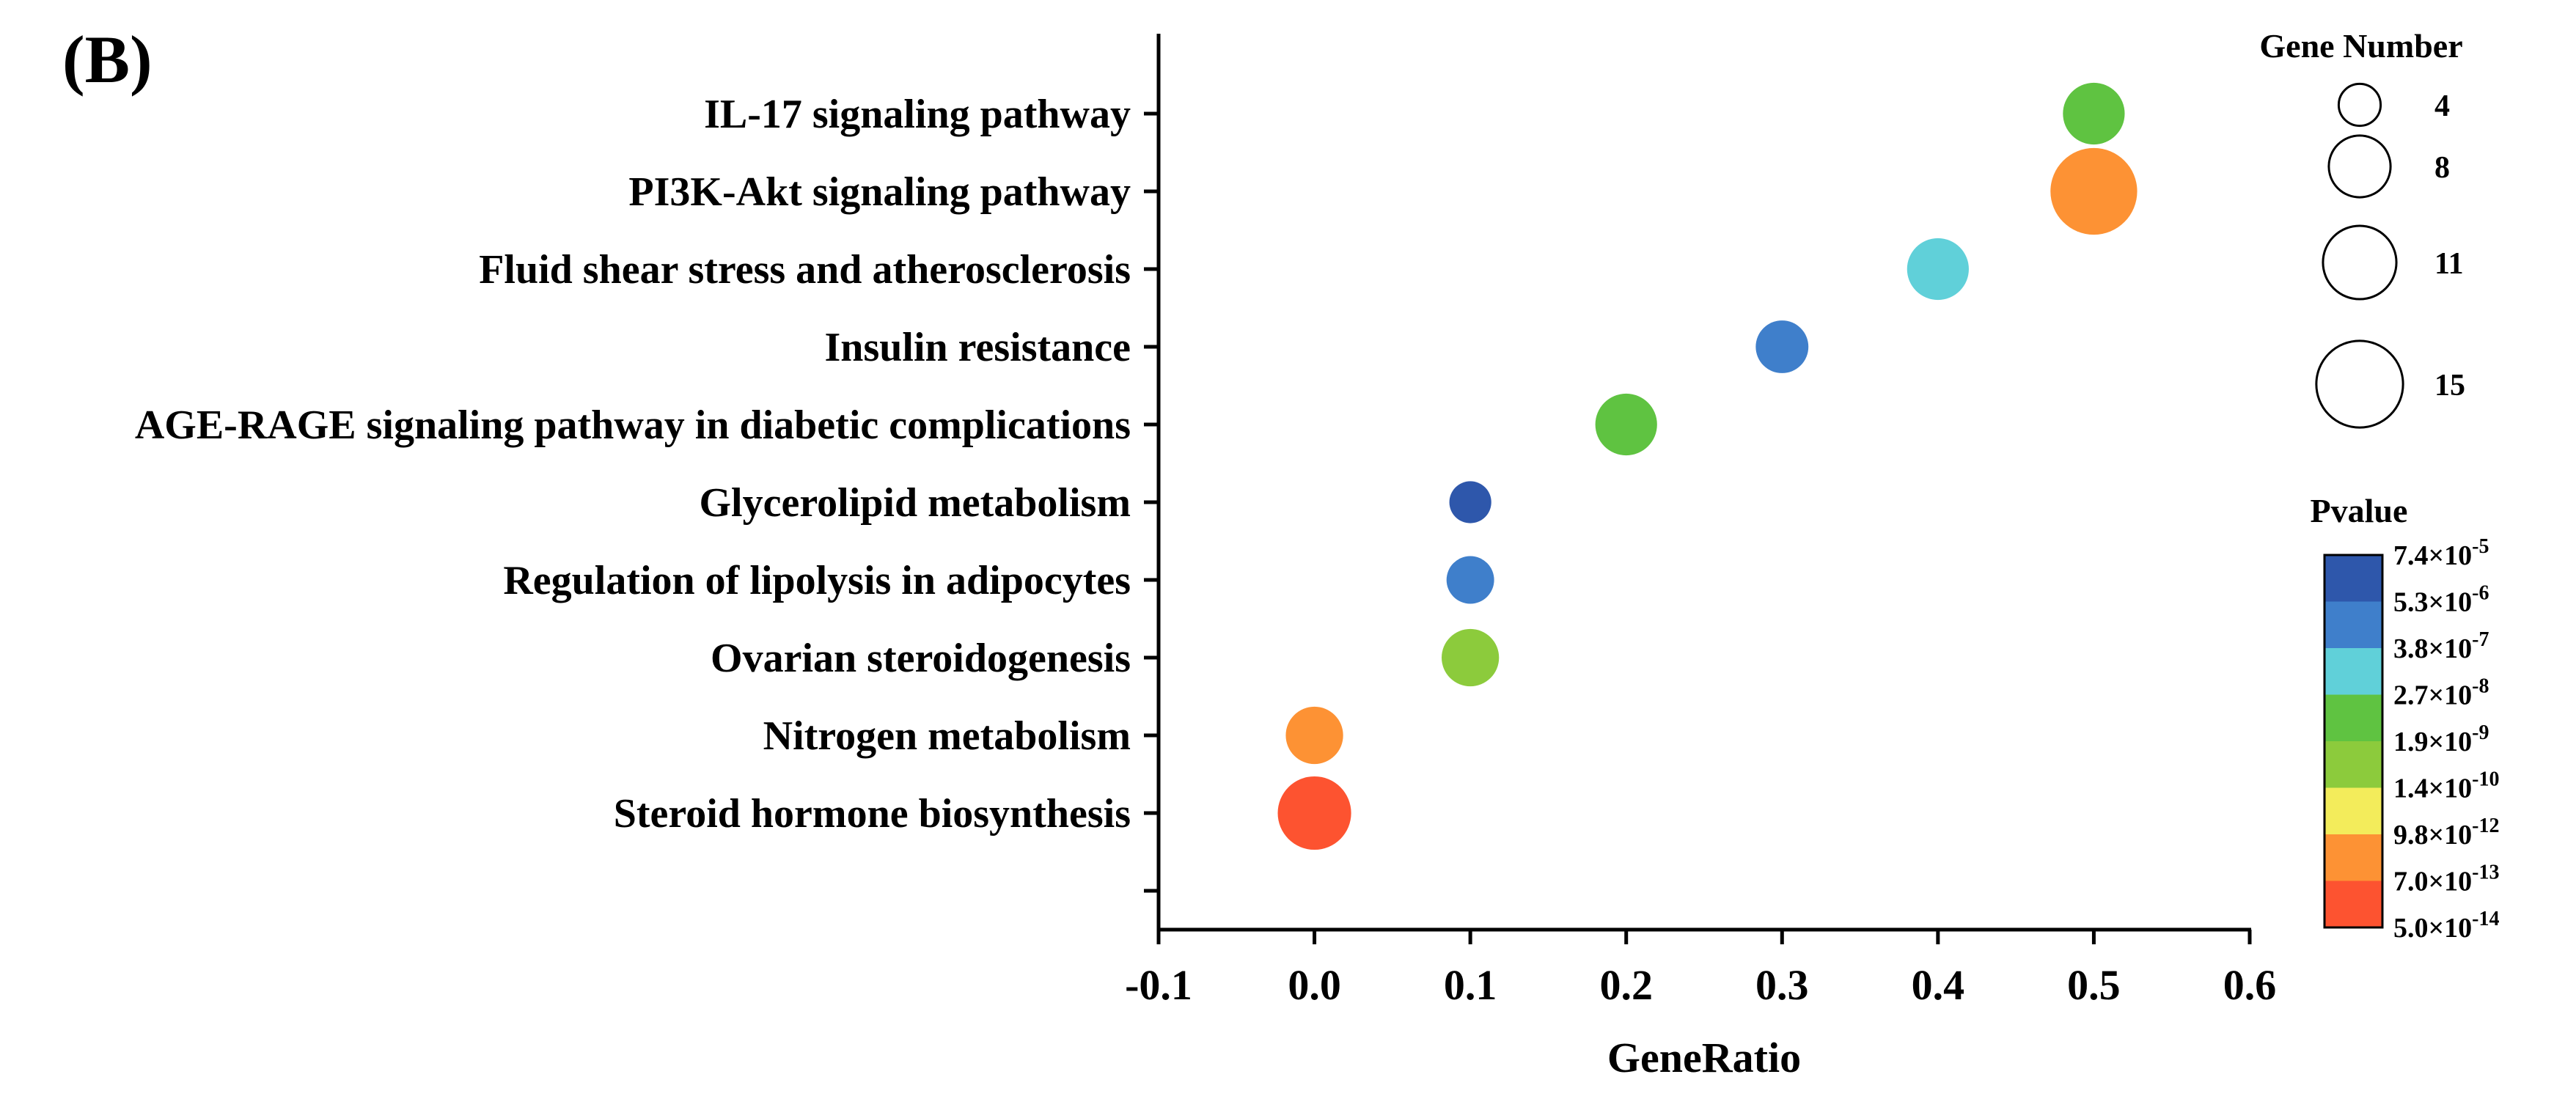 The width and height of the screenshot is (2576, 1099). I want to click on color-bar-border, so click(2354, 741).